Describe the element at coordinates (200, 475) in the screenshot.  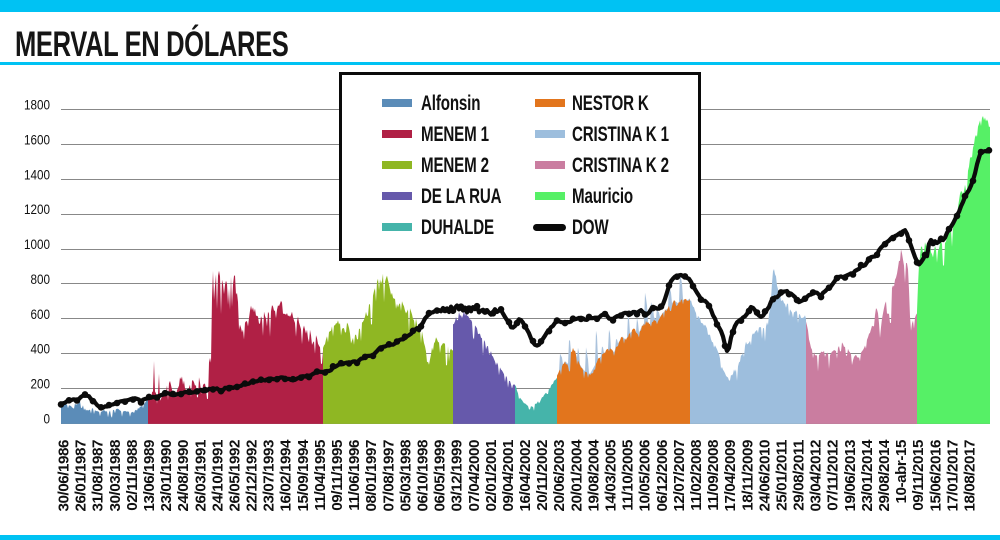
I see `svg-text: 26/03/1991` at that location.